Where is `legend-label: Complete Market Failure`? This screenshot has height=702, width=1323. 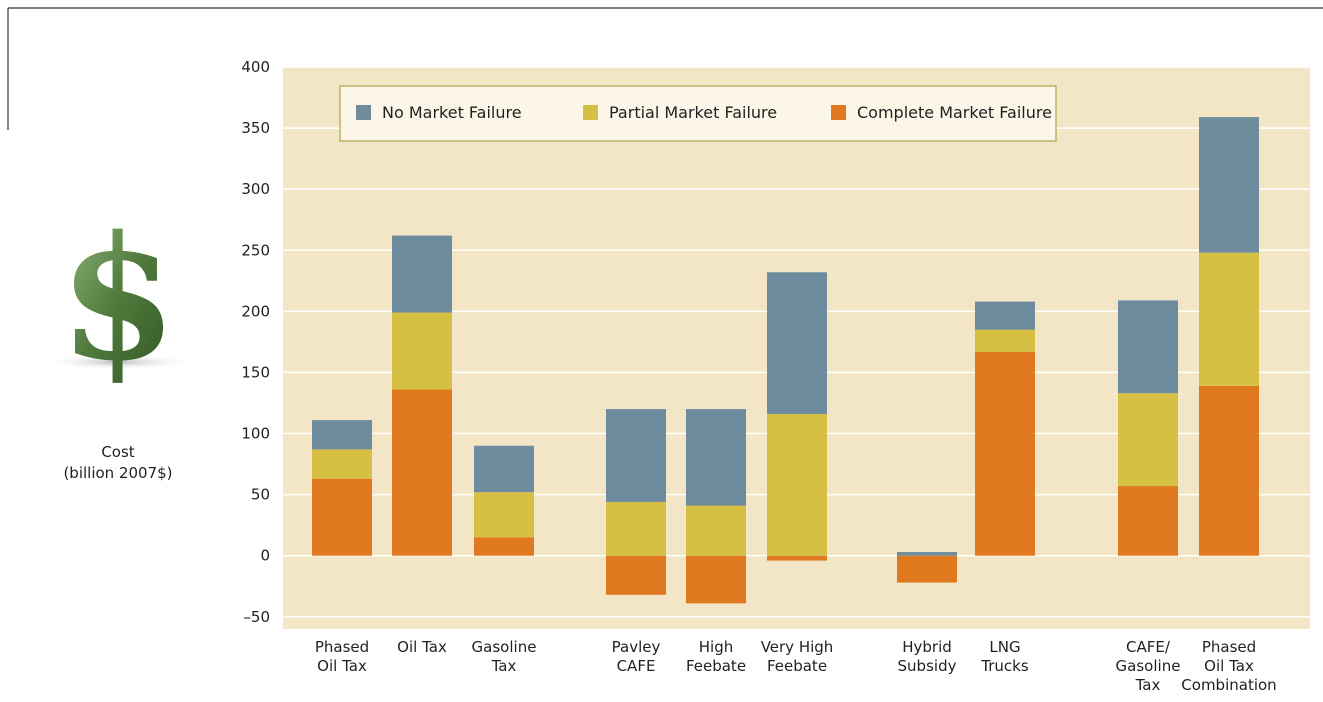
legend-label: Complete Market Failure is located at coordinates (954, 112).